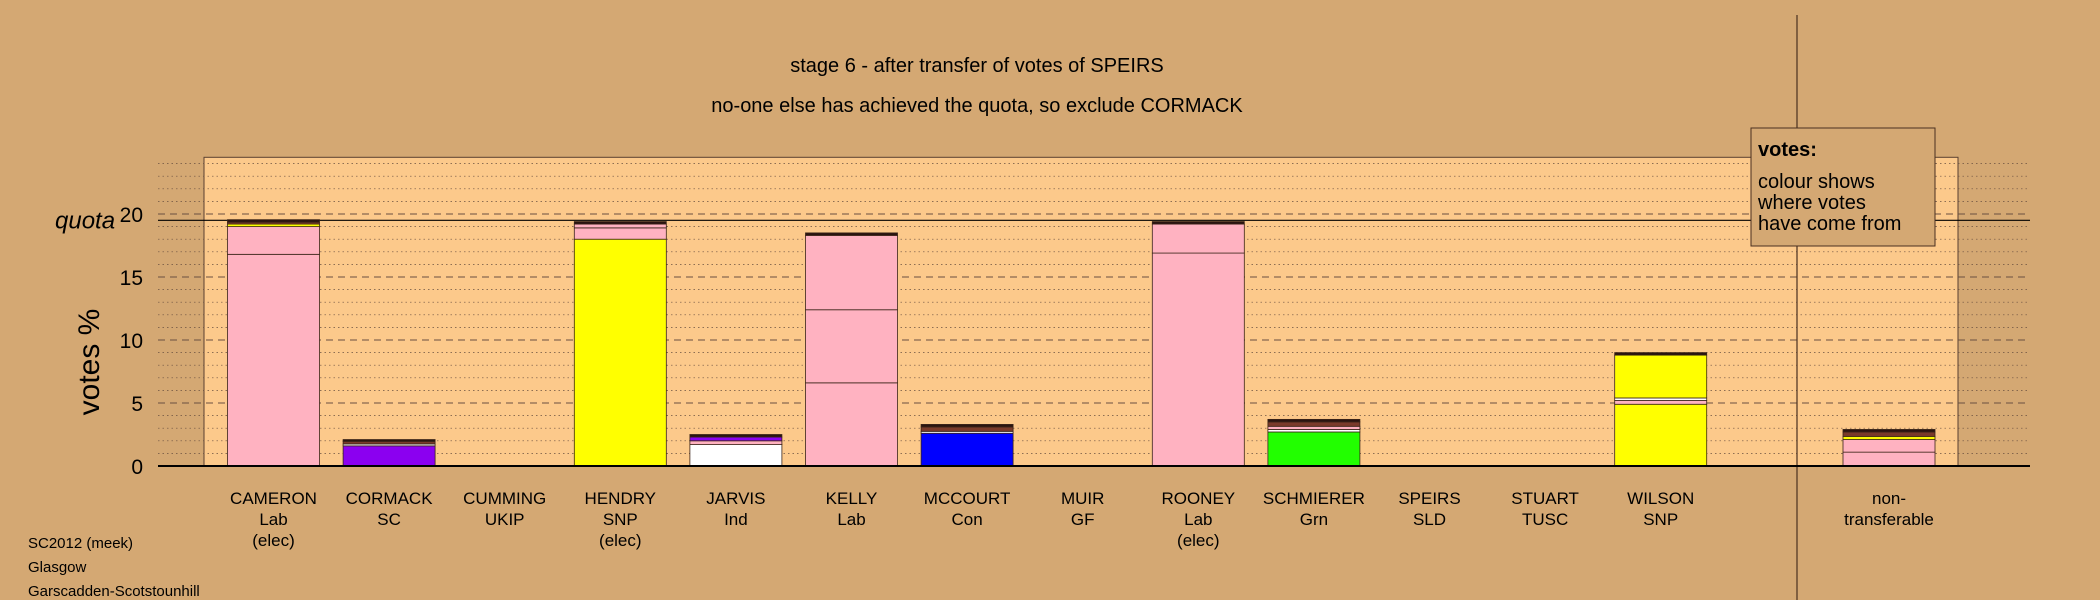 Image resolution: width=2100 pixels, height=600 pixels. What do you see at coordinates (389, 519) in the screenshot?
I see `x-label-cormack-line-2: SC` at bounding box center [389, 519].